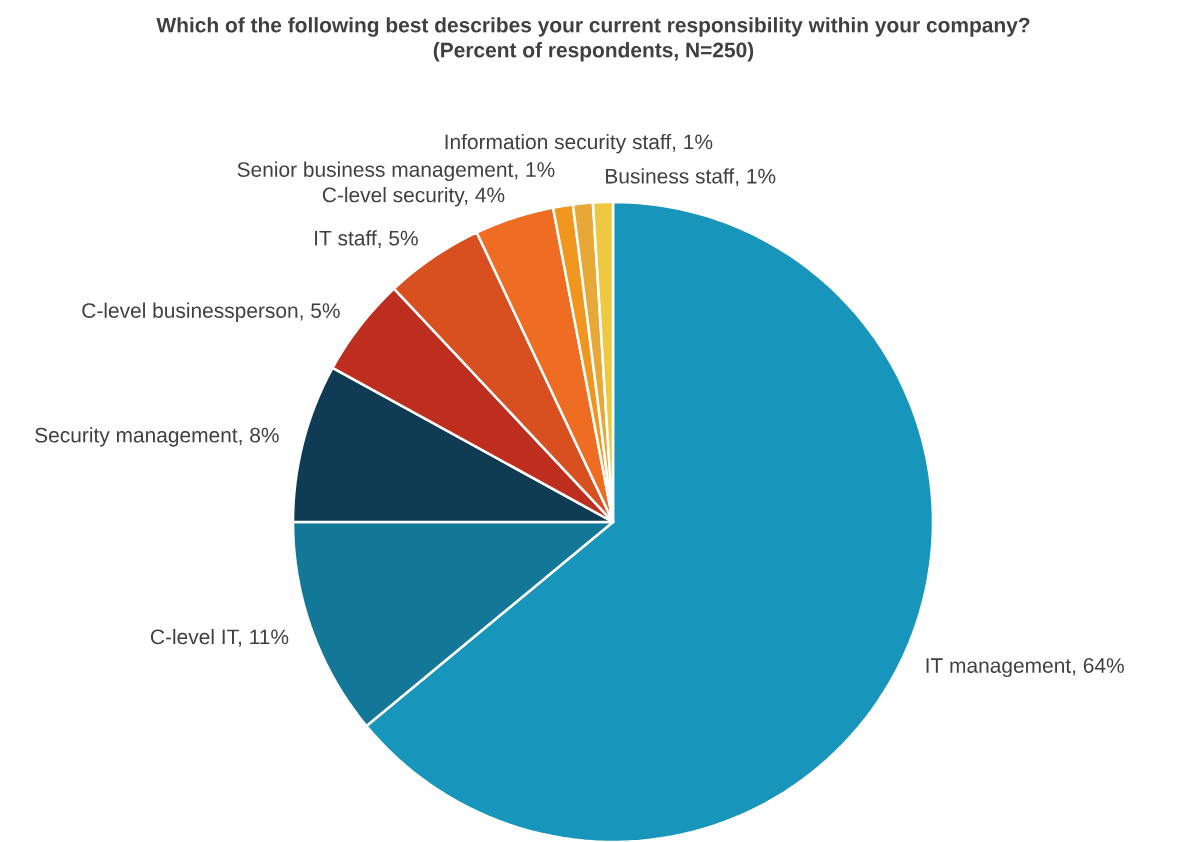 This screenshot has width=1187, height=842. Describe the element at coordinates (1025, 668) in the screenshot. I see `slice-label: IT management, 64%` at that location.